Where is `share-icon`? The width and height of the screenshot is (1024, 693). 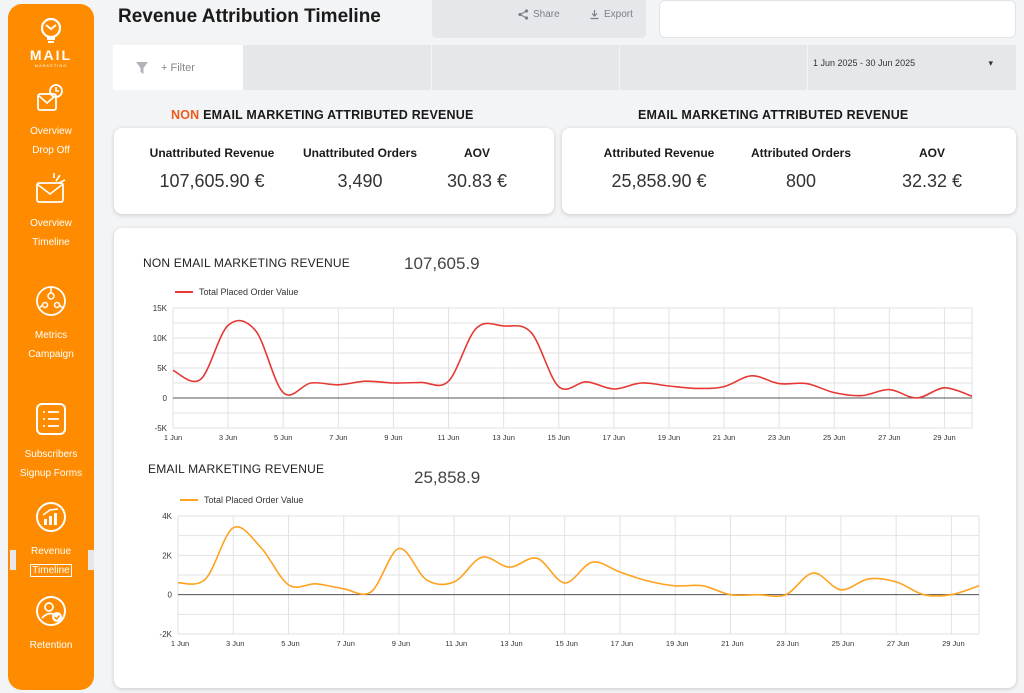
share-icon is located at coordinates (523, 14).